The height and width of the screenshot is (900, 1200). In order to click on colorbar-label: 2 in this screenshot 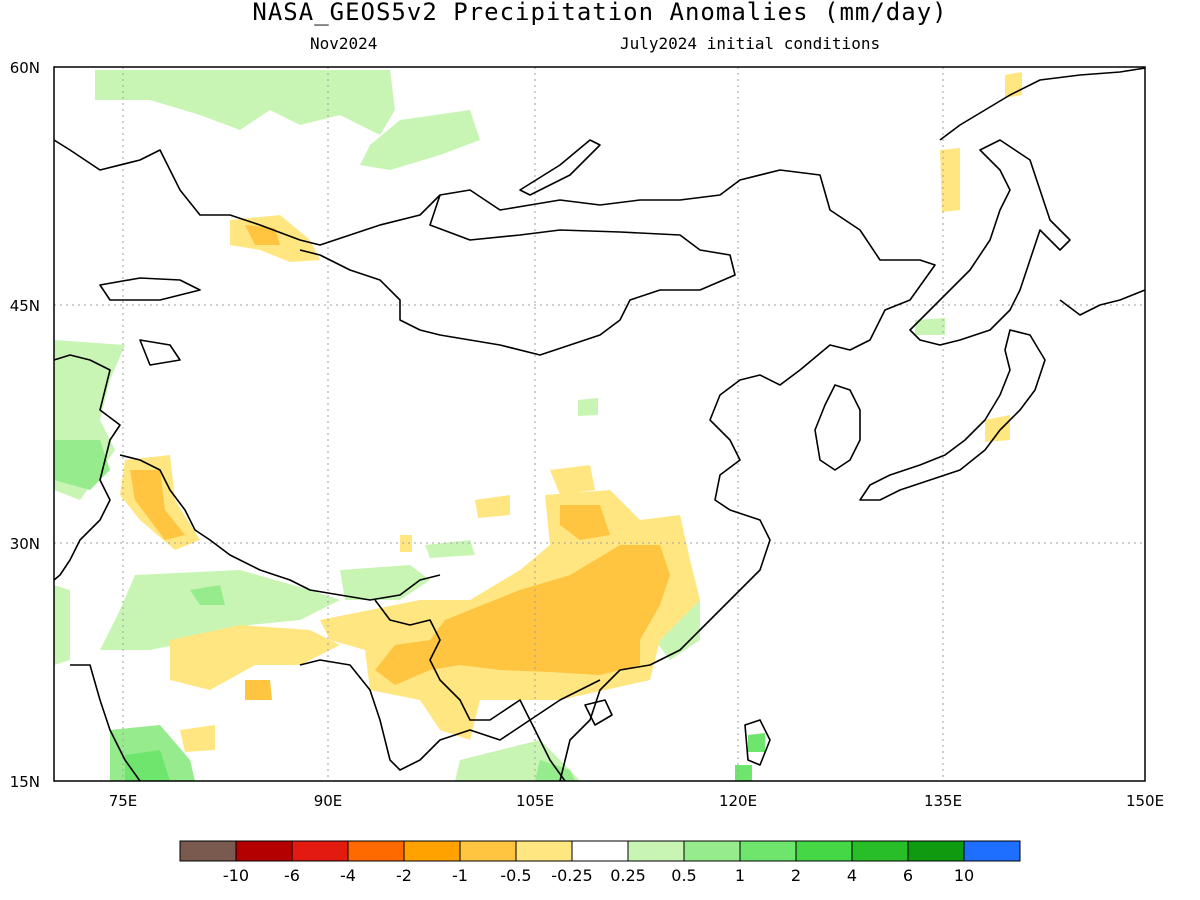, I will do `click(796, 875)`.